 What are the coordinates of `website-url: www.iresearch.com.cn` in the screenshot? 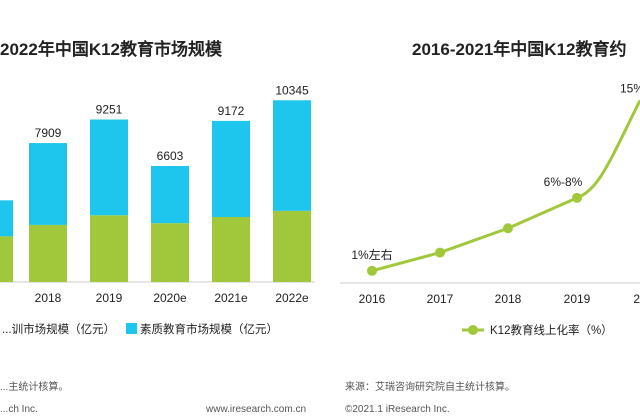 It's located at (255, 409).